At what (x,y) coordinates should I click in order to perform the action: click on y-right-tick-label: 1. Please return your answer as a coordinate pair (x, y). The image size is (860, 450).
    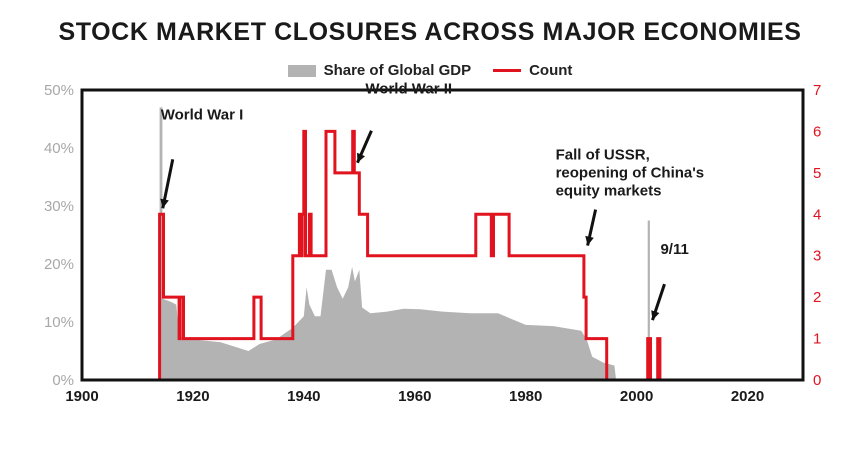
    Looking at the image, I should click on (817, 339).